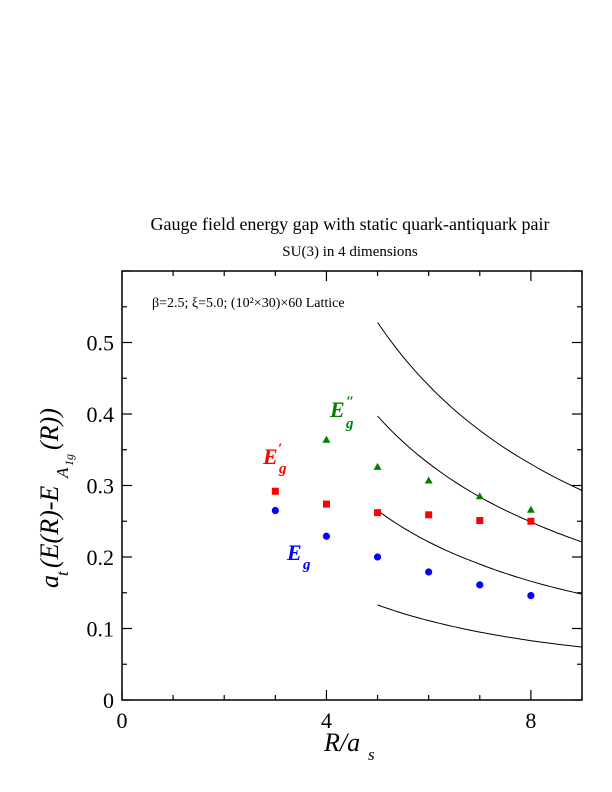 Image resolution: width=612 pixels, height=792 pixels. I want to click on lattice-annotation: β=2.5; ξ=5.0; (10²×30)×60 Lattice, so click(248, 303).